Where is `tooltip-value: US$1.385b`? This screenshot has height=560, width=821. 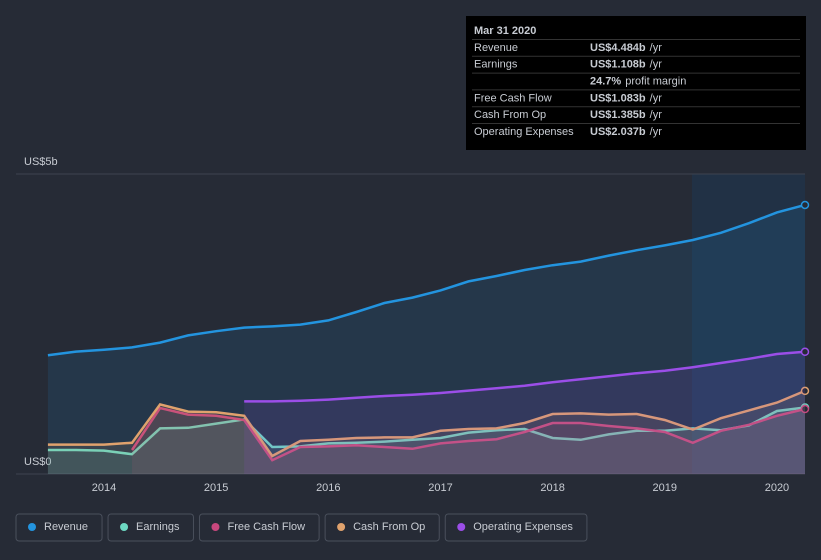 tooltip-value: US$1.385b is located at coordinates (618, 115).